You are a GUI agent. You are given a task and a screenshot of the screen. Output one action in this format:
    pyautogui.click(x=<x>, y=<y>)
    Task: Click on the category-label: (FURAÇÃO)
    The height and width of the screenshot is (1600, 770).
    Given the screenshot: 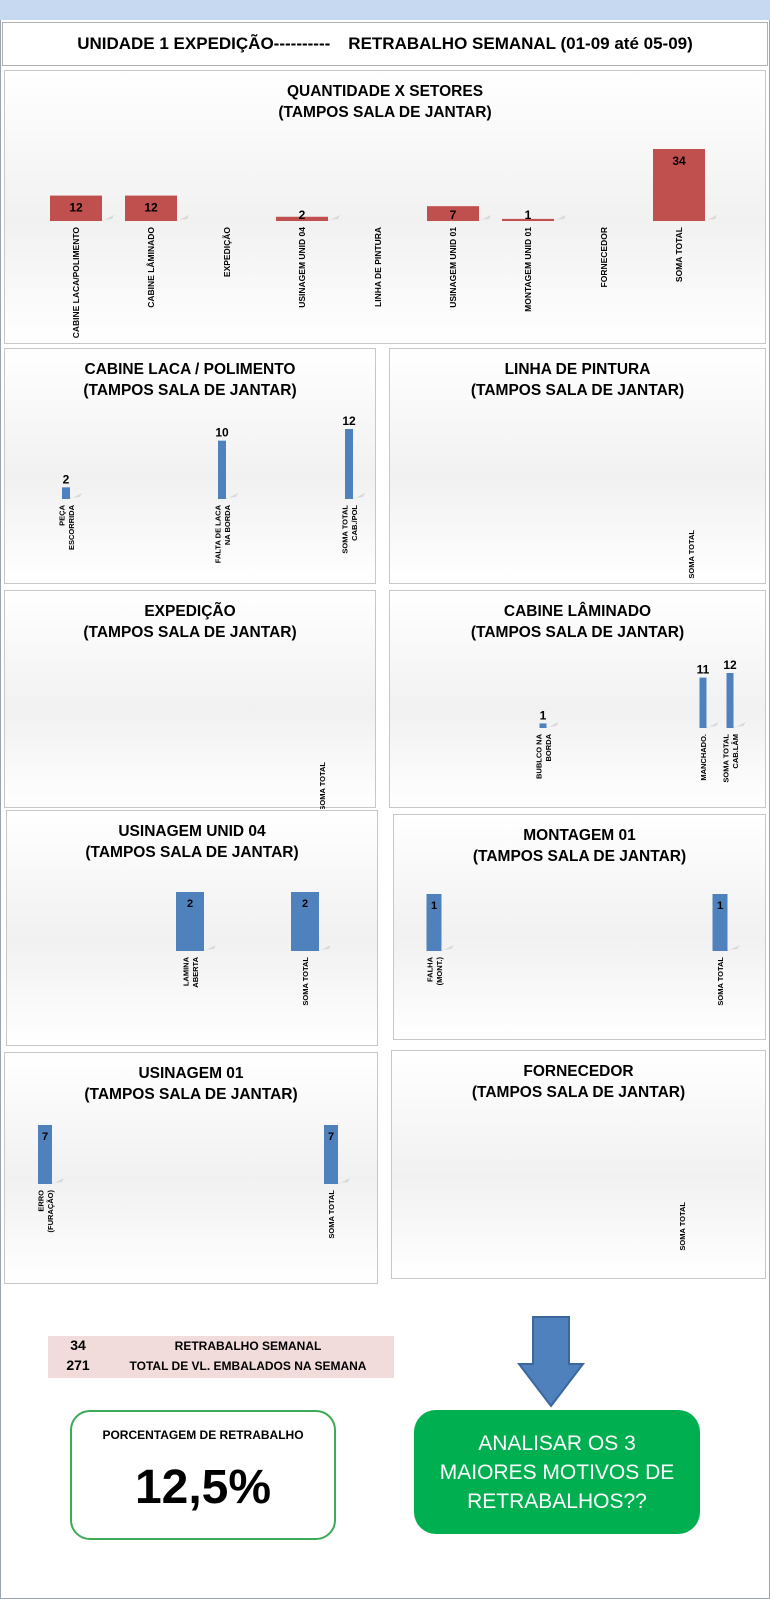 What is the action you would take?
    pyautogui.click(x=50, y=1211)
    